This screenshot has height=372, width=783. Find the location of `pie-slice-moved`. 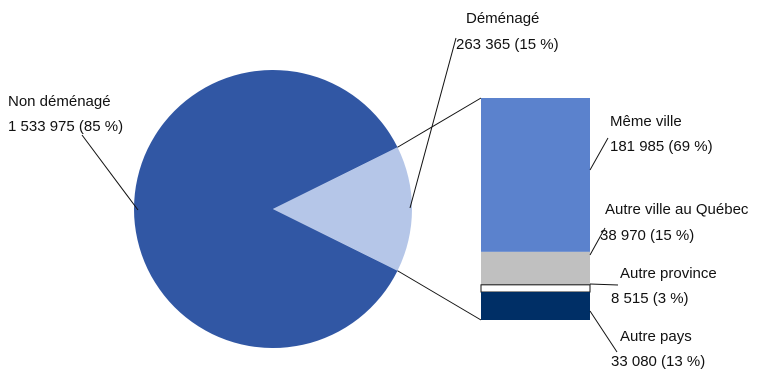

pie-slice-moved is located at coordinates (342, 209).